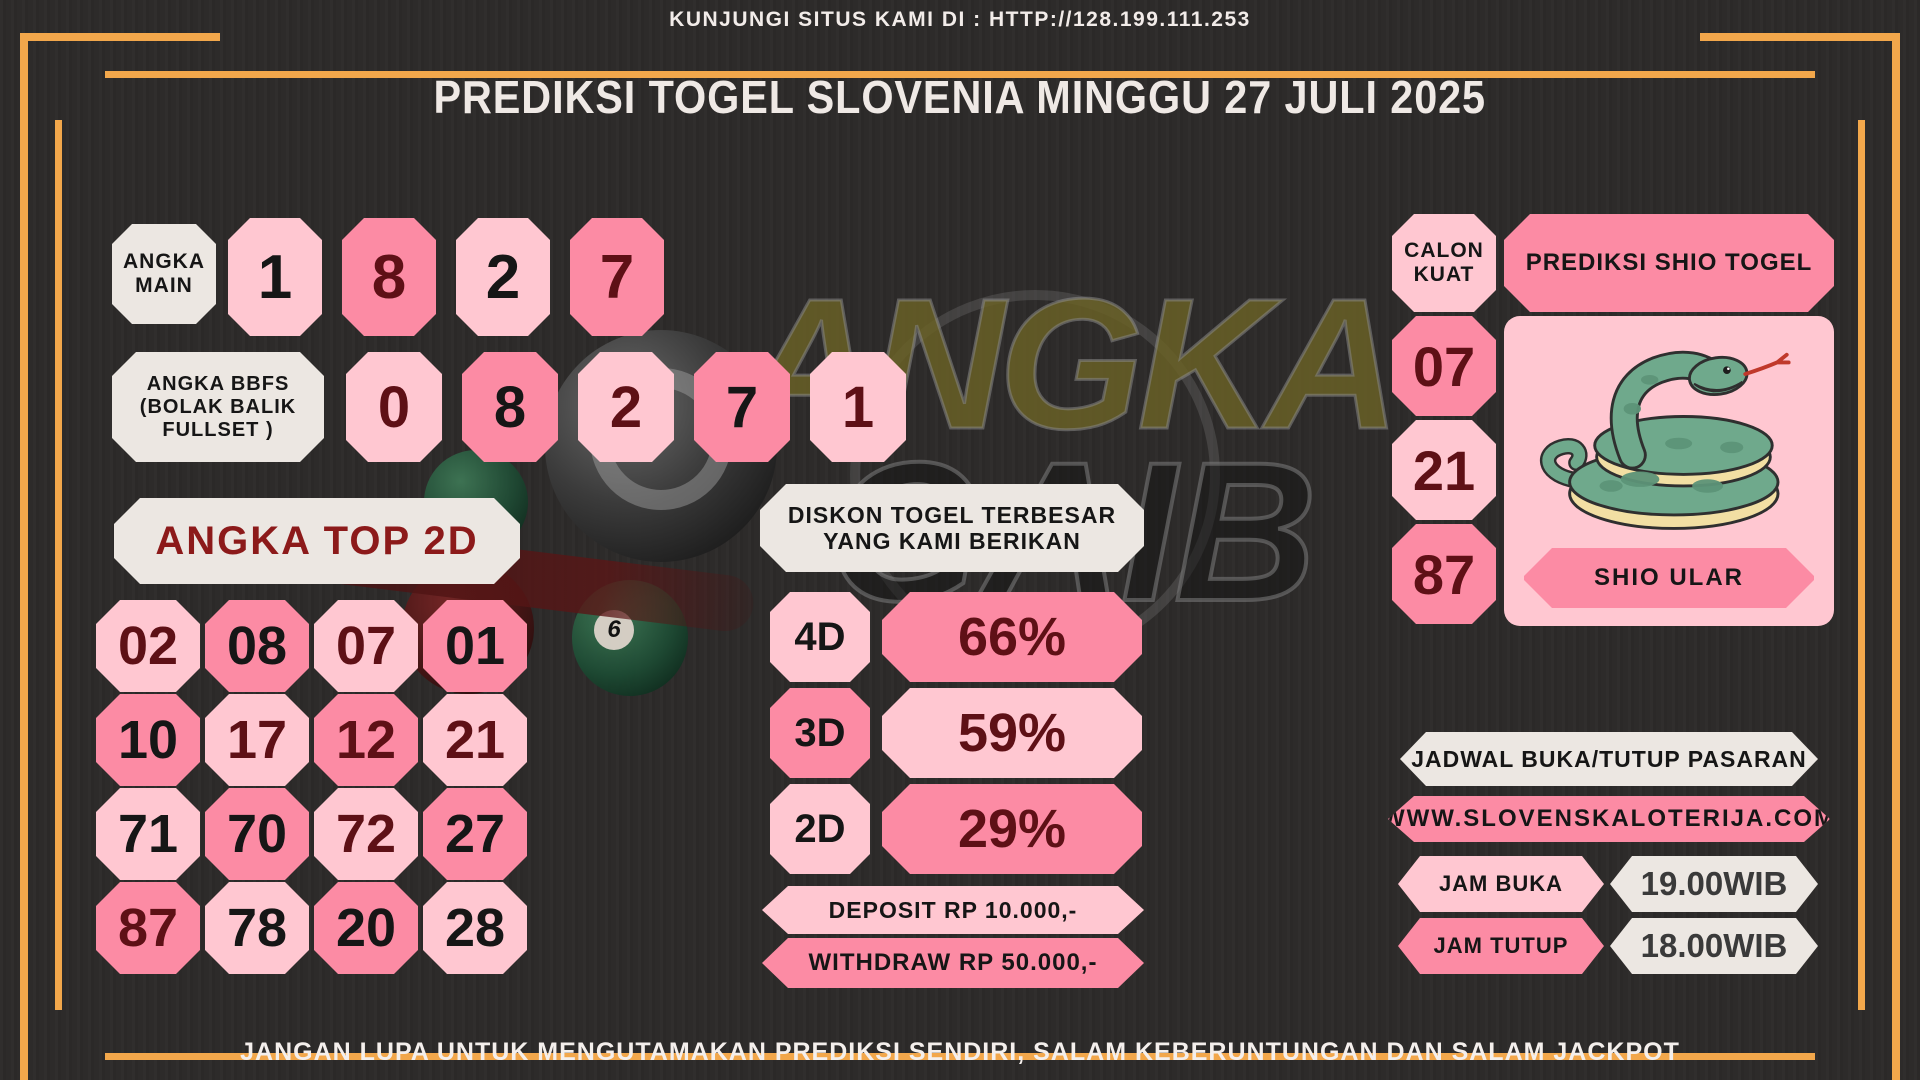  I want to click on shio-animal-banner: SHIO ULAR, so click(1669, 578).